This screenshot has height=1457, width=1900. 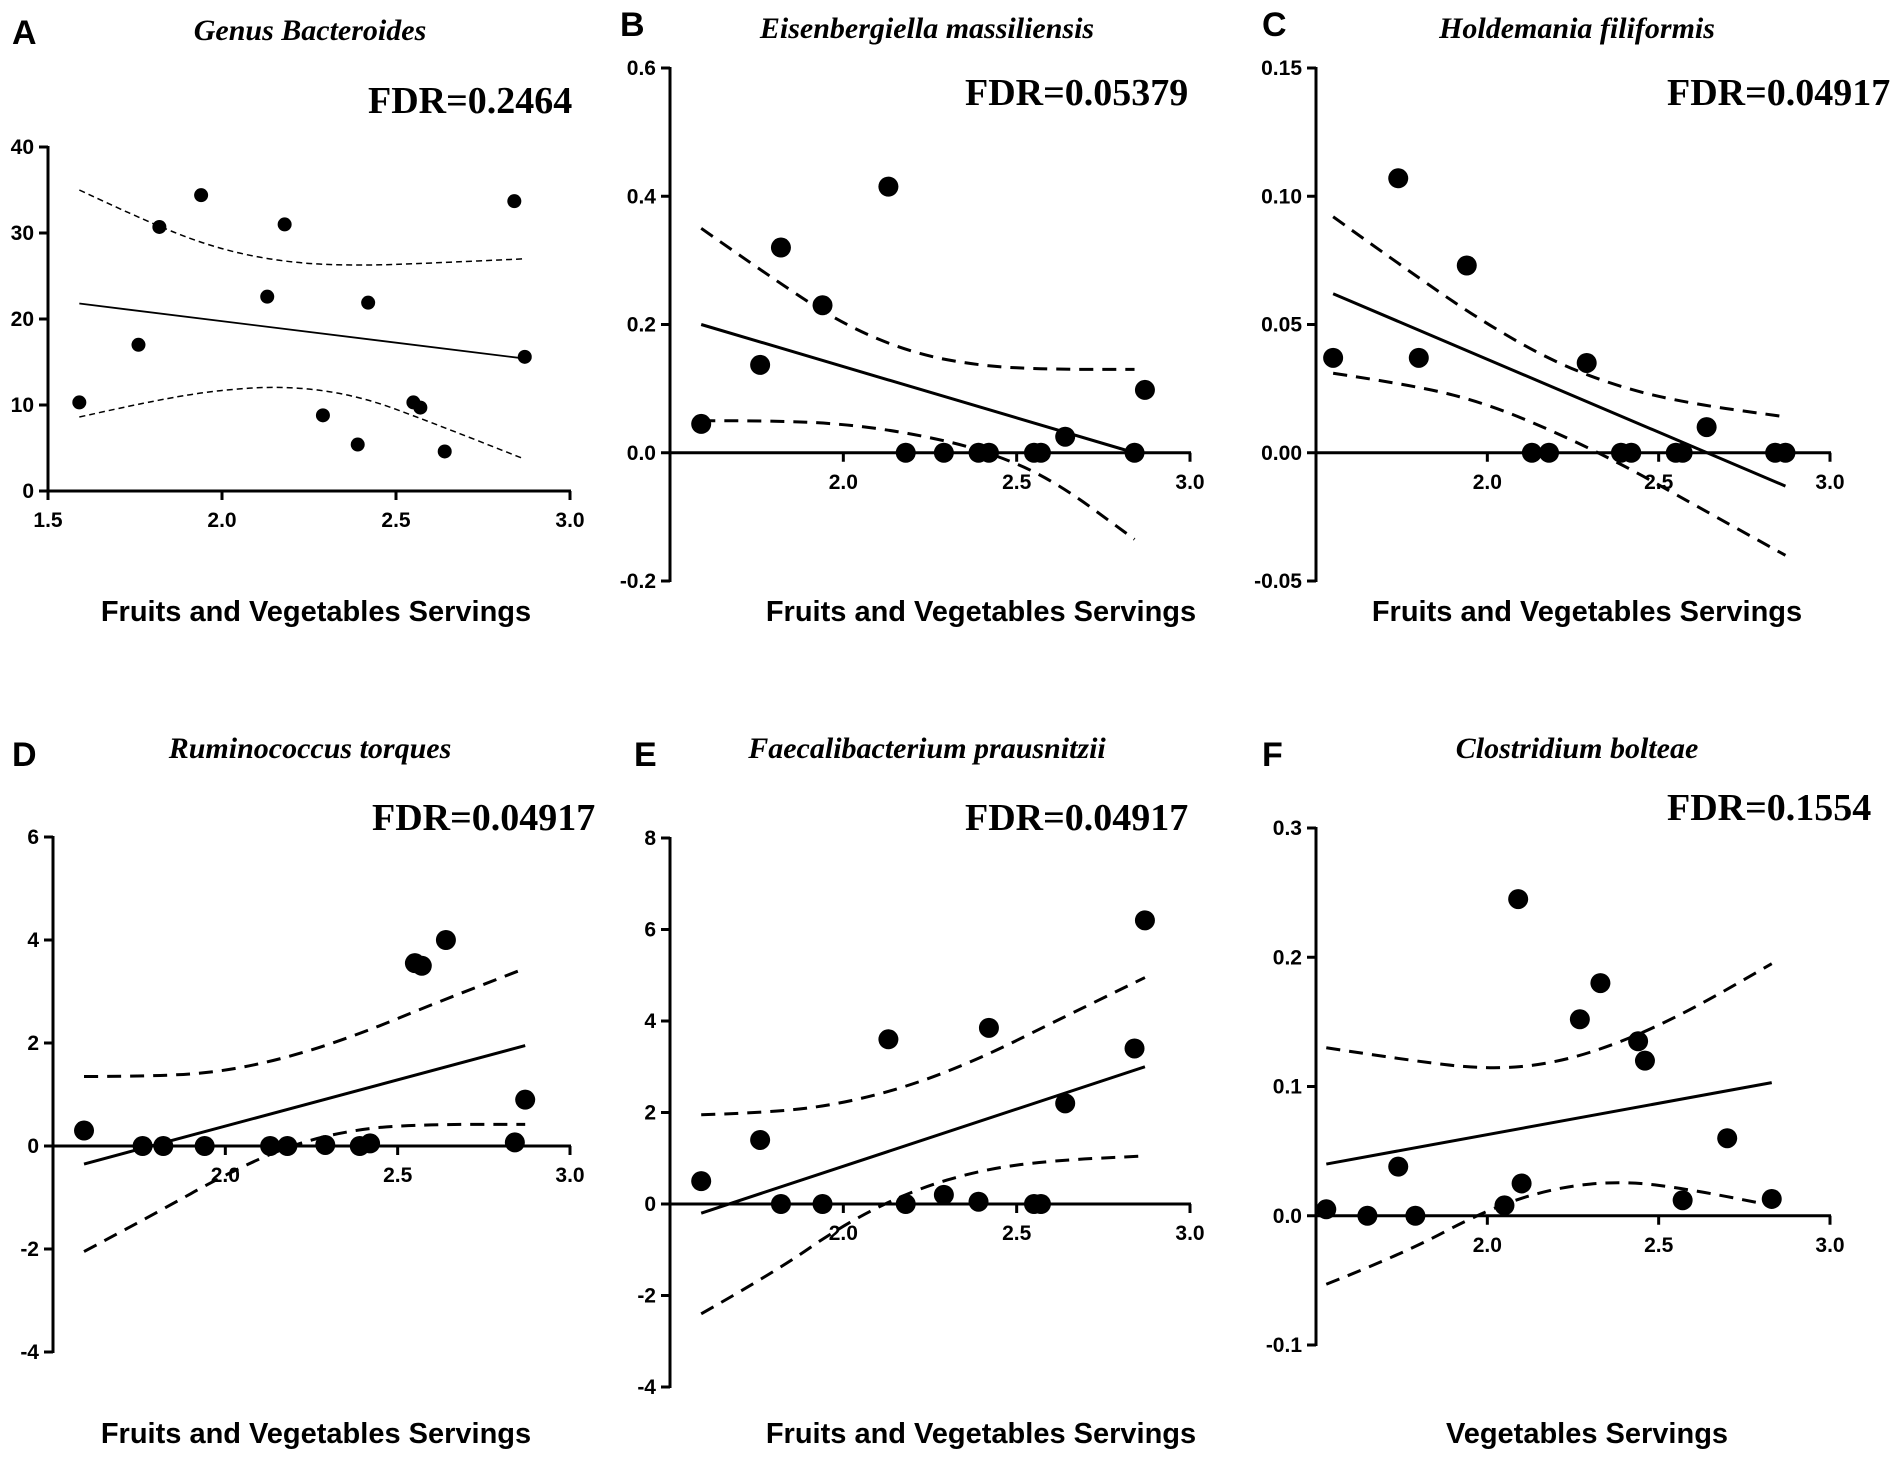 I want to click on panel-letter: A, so click(x=24, y=33).